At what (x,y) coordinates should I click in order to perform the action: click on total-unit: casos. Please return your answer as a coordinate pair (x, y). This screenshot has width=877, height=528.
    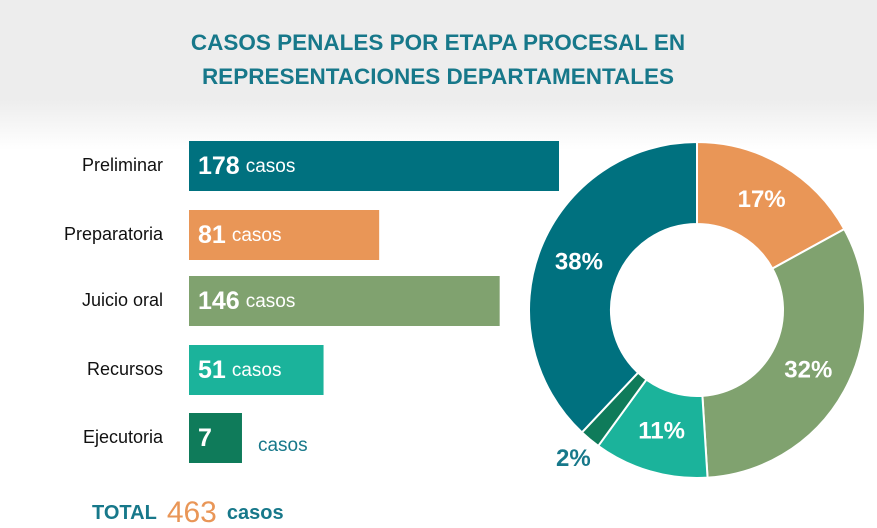
    Looking at the image, I should click on (255, 513).